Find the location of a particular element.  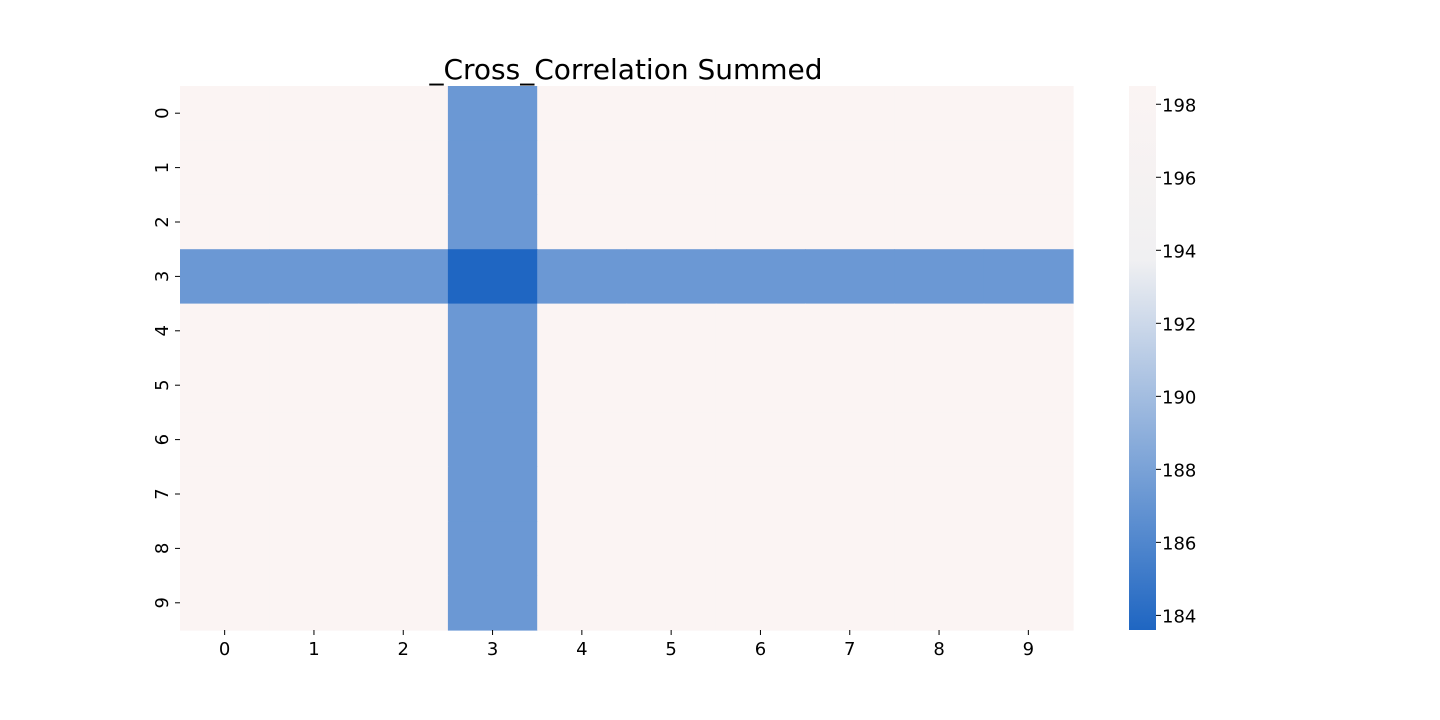

y-tick-label: 9 is located at coordinates (162, 602).